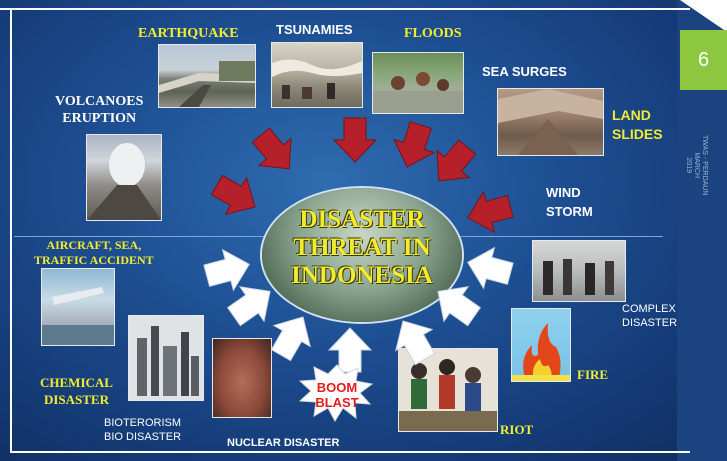 Image resolution: width=727 pixels, height=461 pixels. What do you see at coordinates (76, 391) in the screenshot?
I see `label-chemical: CHEMICAL DISASTER` at bounding box center [76, 391].